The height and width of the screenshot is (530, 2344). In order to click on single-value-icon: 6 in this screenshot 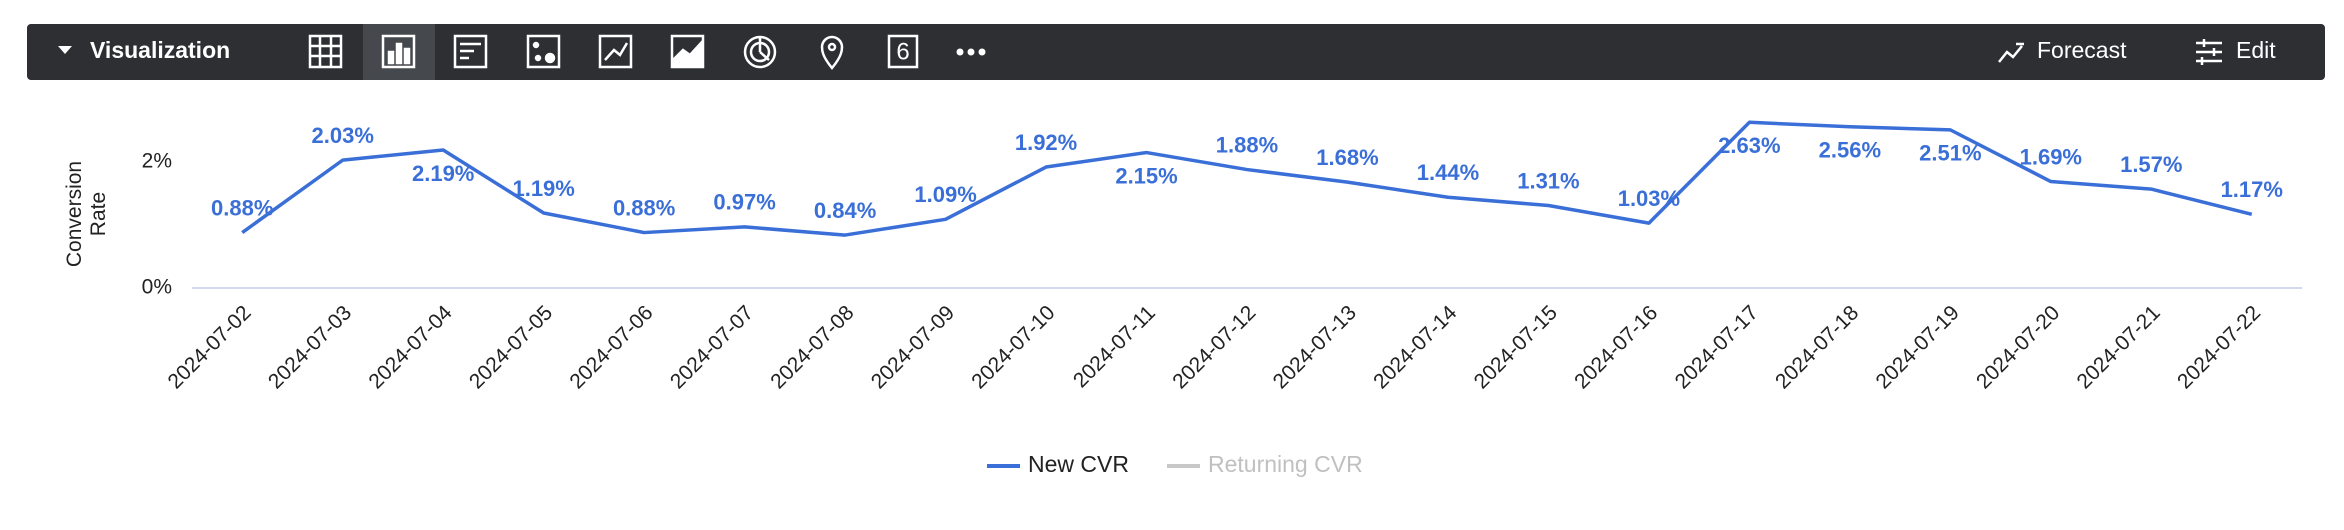, I will do `click(902, 51)`.